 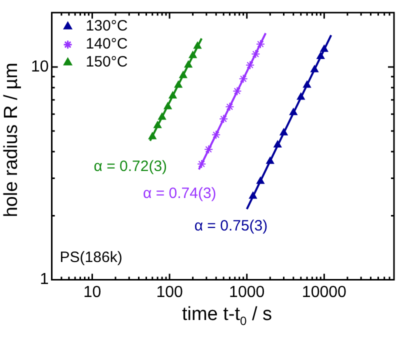 I want to click on legend-label: 140°C, so click(x=107, y=44).